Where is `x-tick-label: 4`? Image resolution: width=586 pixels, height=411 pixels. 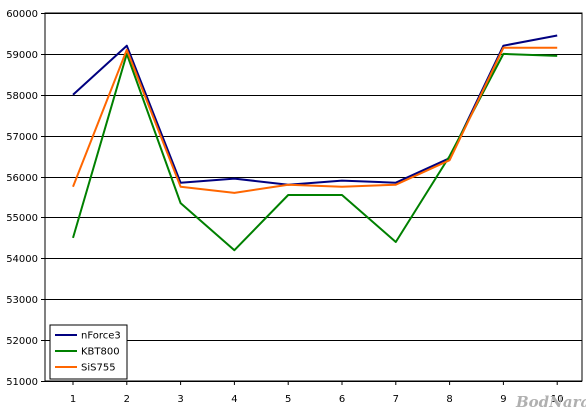
x-tick-label: 4 is located at coordinates (234, 399).